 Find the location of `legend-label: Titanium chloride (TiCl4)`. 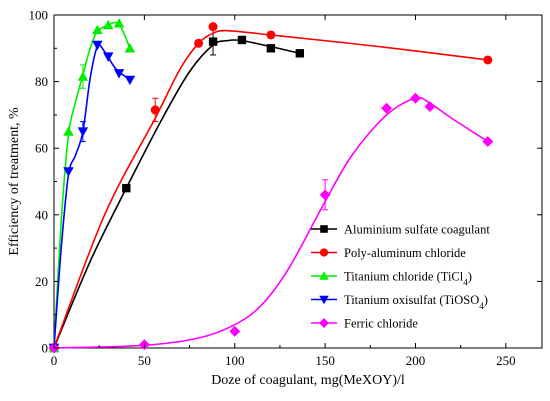

legend-label: Titanium chloride (TiCl4) is located at coordinates (408, 279).